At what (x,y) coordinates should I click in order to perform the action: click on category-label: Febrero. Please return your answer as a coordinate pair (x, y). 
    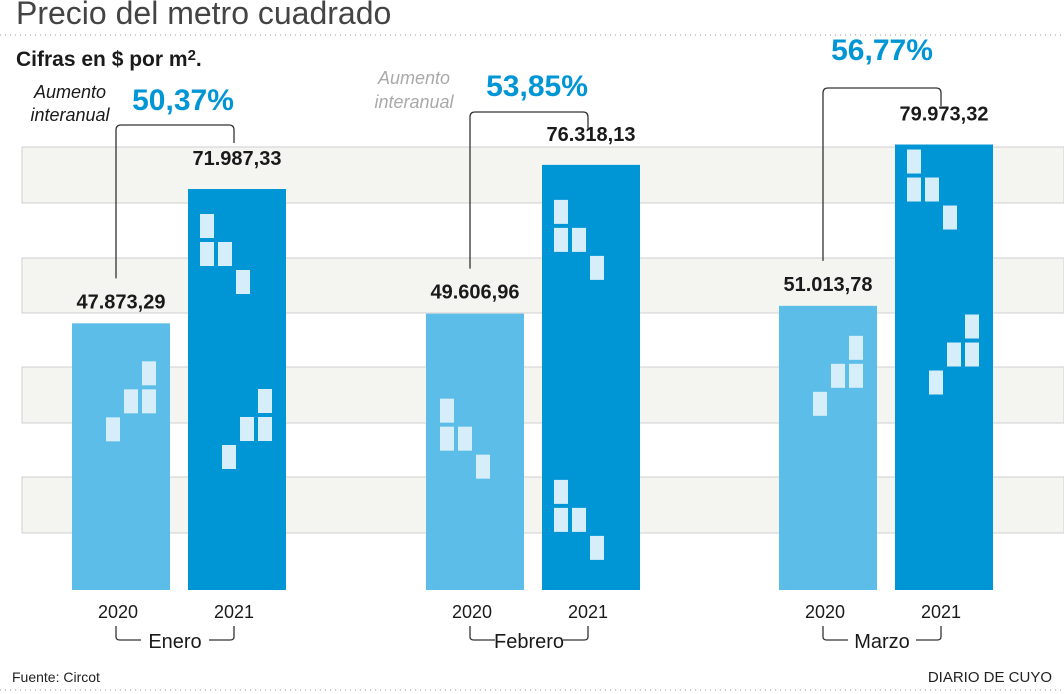
    Looking at the image, I should click on (529, 642).